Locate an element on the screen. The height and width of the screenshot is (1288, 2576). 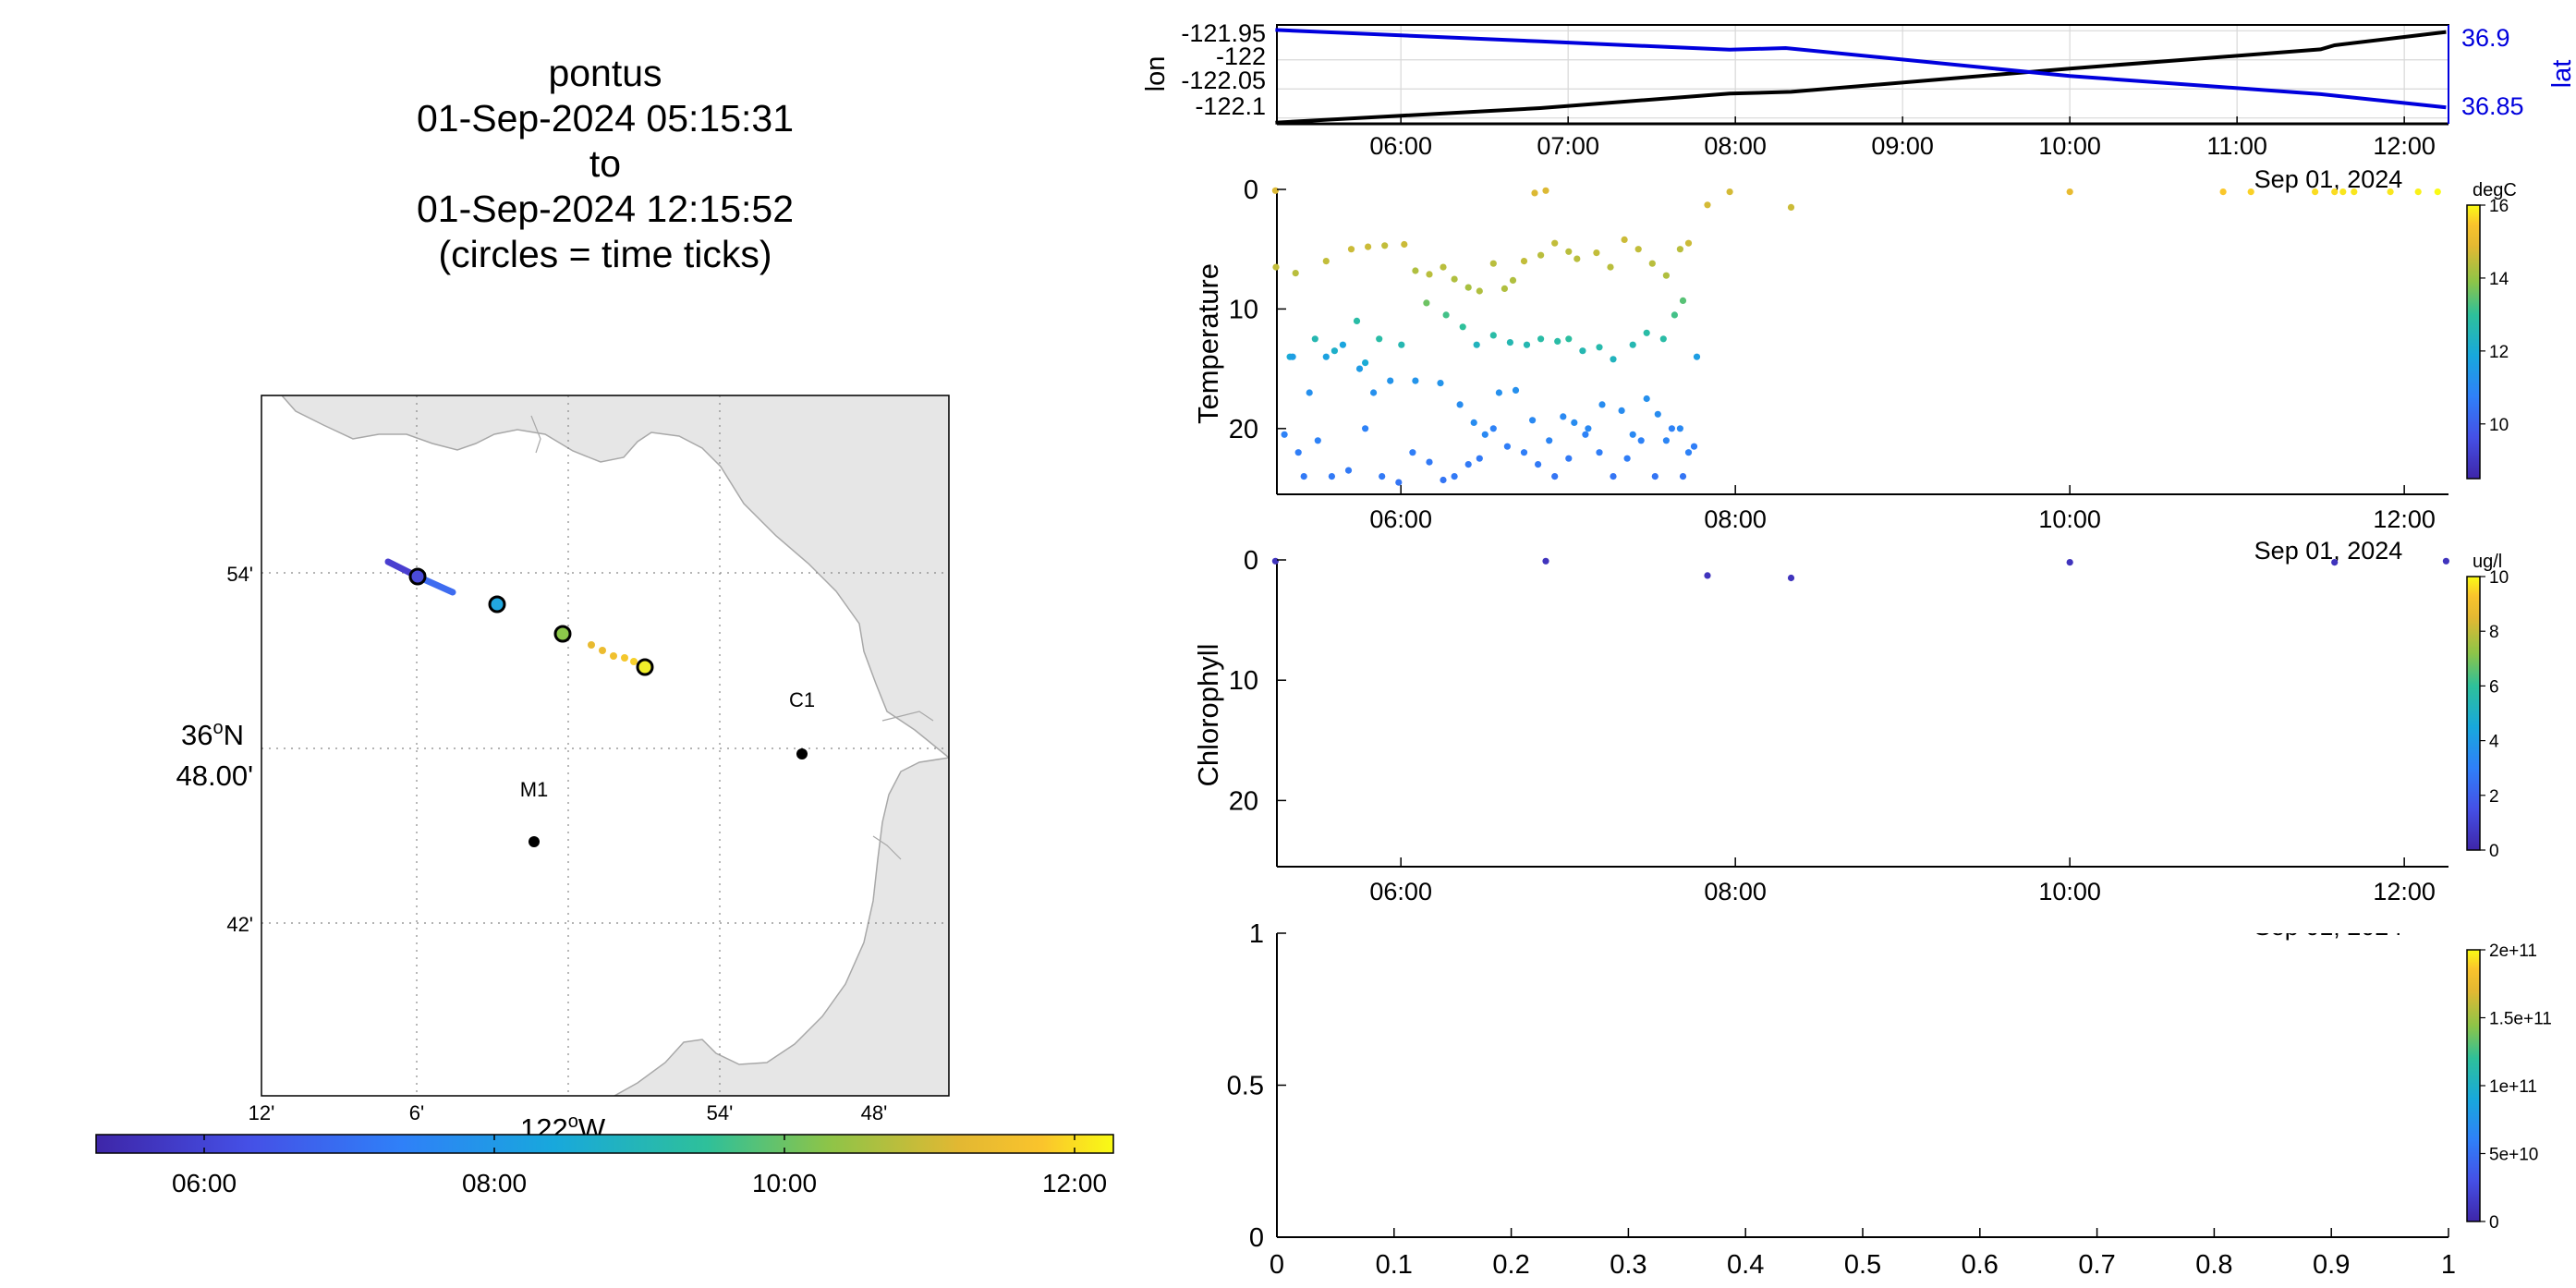
x-tick-label: 0.6 is located at coordinates (1980, 1265).